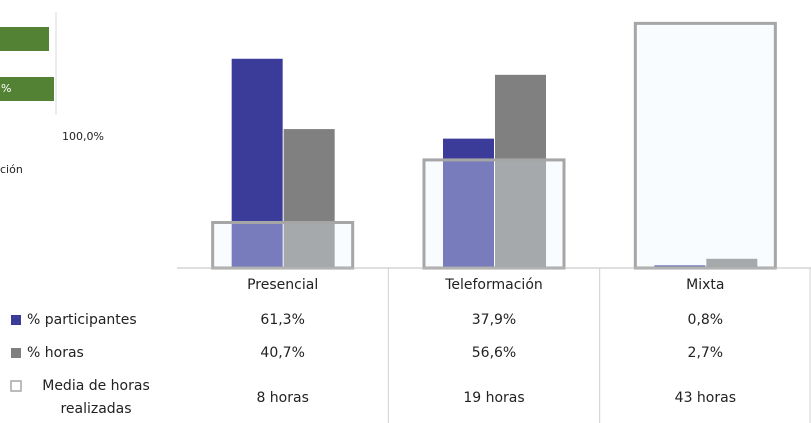 This screenshot has width=811, height=423. I want to click on legend-label: % participantes, so click(82, 320).